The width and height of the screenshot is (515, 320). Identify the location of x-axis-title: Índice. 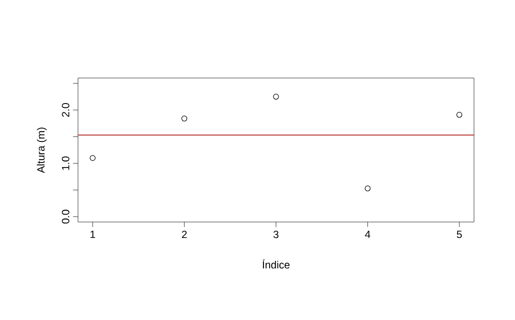
(276, 264).